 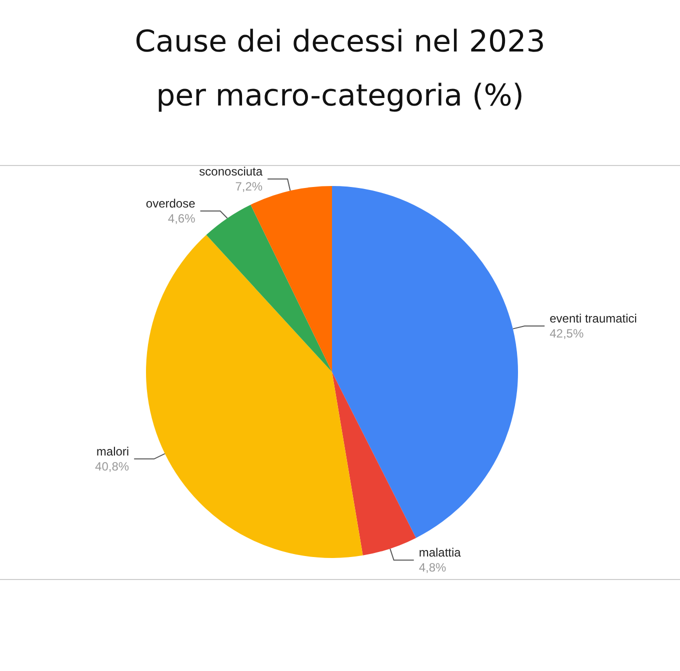 What do you see at coordinates (112, 466) in the screenshot?
I see `data-label: 40,8%` at bounding box center [112, 466].